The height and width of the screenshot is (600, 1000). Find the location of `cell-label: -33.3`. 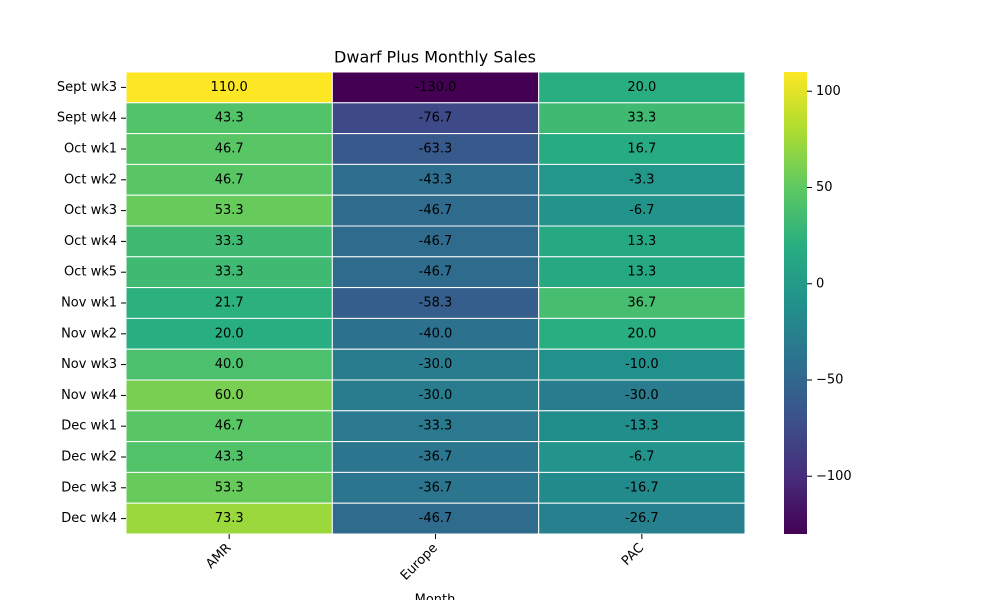

cell-label: -33.3 is located at coordinates (436, 426).